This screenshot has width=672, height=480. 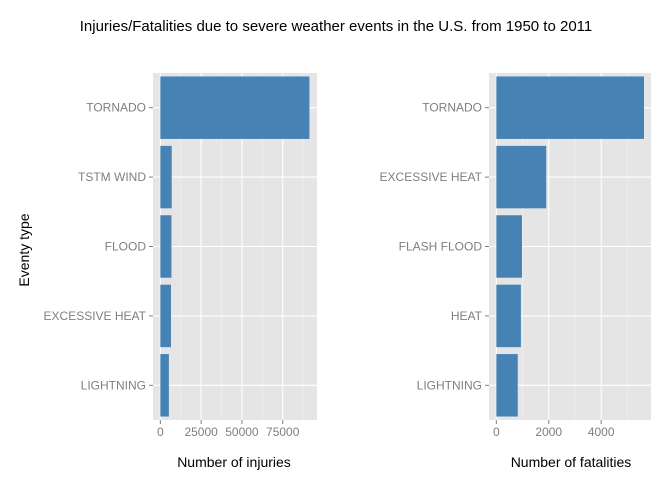 What do you see at coordinates (601, 432) in the screenshot?
I see `x-tick-label: 4000` at bounding box center [601, 432].